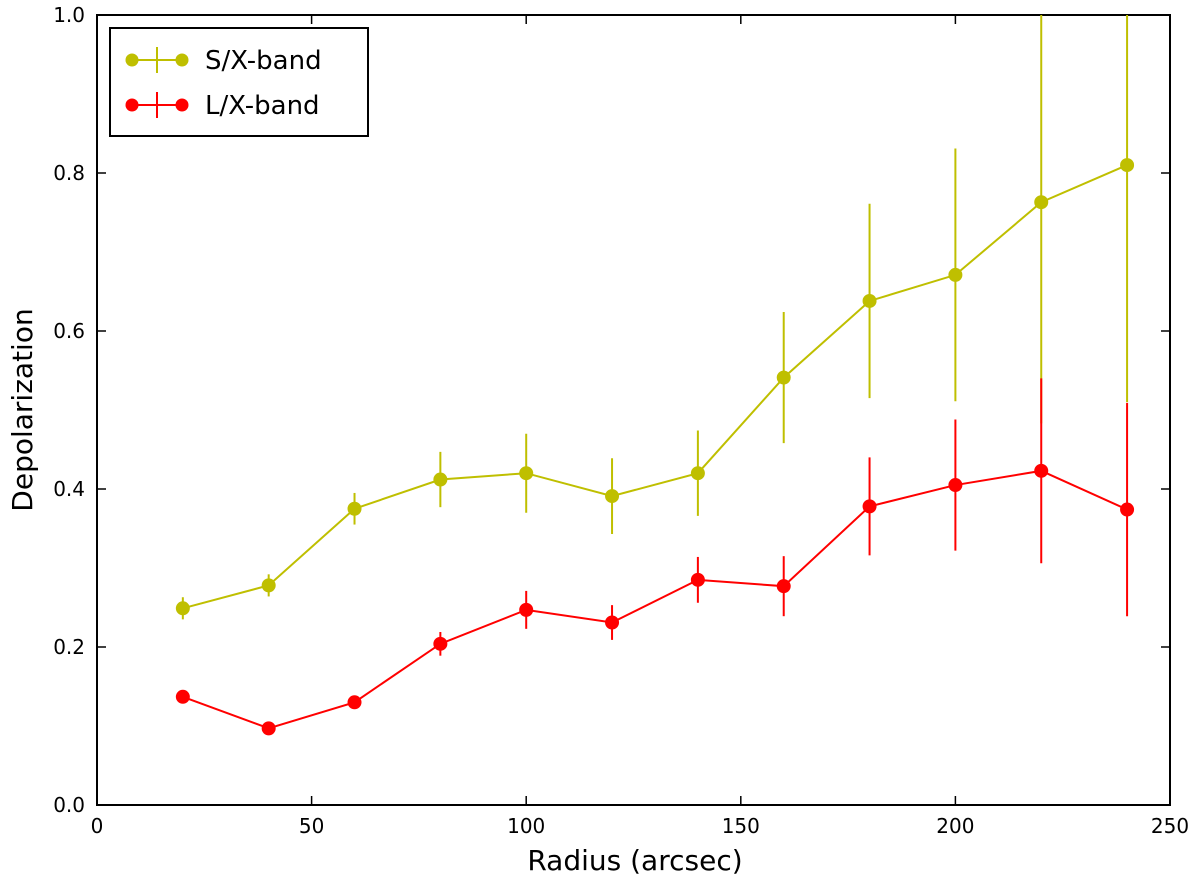 Image resolution: width=1200 pixels, height=888 pixels. I want to click on legend-item: S/X-band, so click(223, 61).